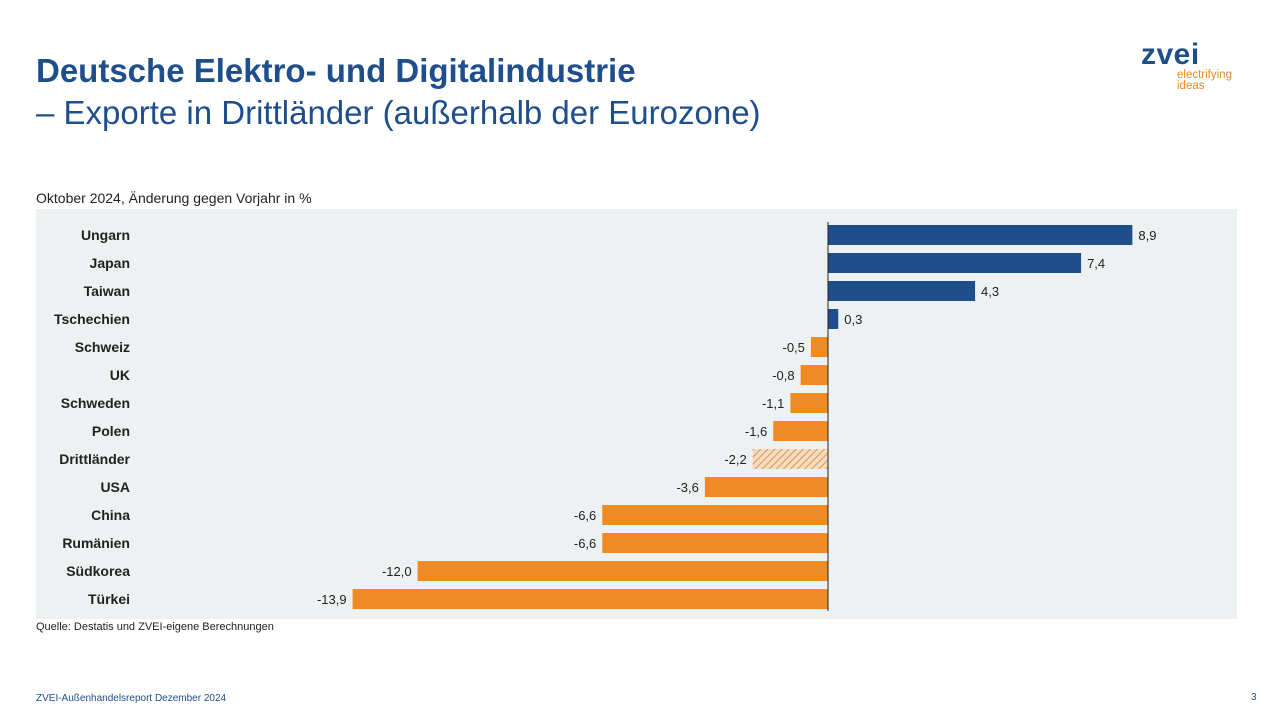  What do you see at coordinates (1147, 235) in the screenshot?
I see `value-label: 8,9` at bounding box center [1147, 235].